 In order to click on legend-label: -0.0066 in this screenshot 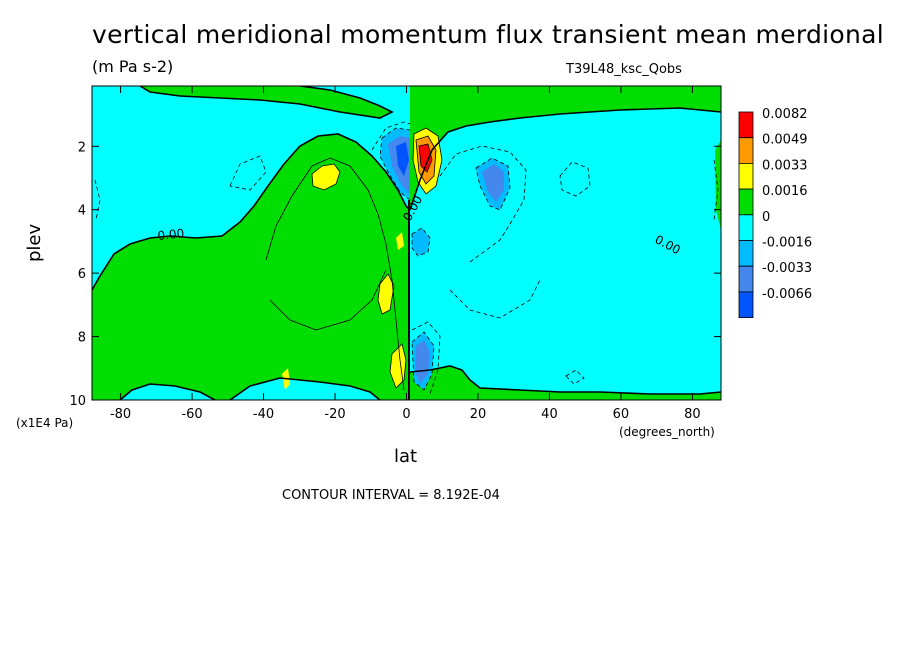, I will do `click(787, 294)`.